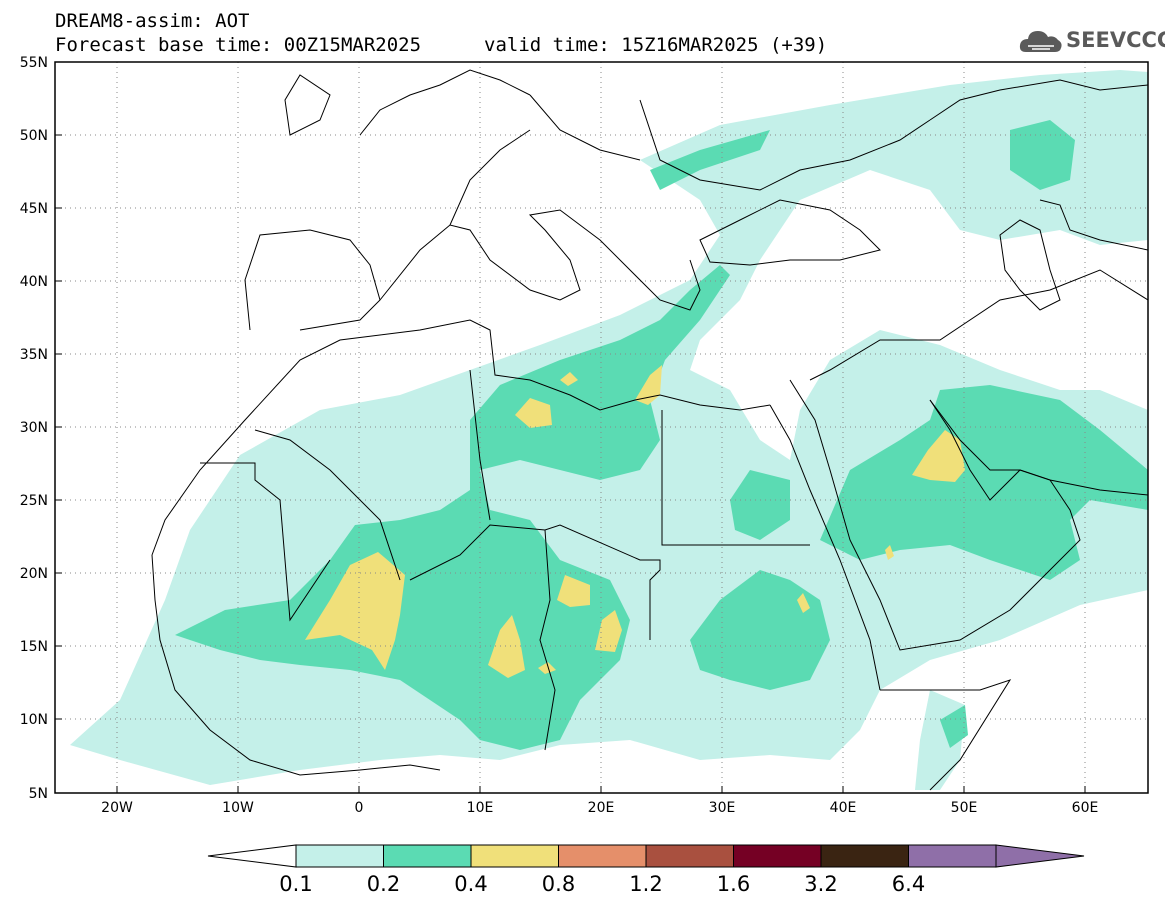  Describe the element at coordinates (117, 808) in the screenshot. I see `lon-tick-20w: 20W` at that location.